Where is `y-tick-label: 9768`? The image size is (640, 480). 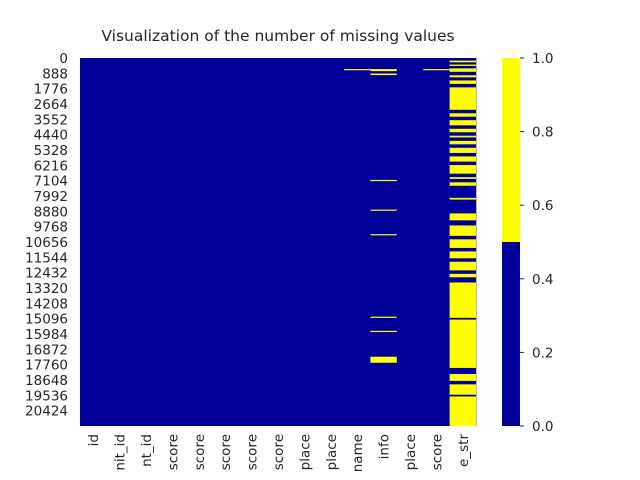 y-tick-label: 9768 is located at coordinates (51, 228).